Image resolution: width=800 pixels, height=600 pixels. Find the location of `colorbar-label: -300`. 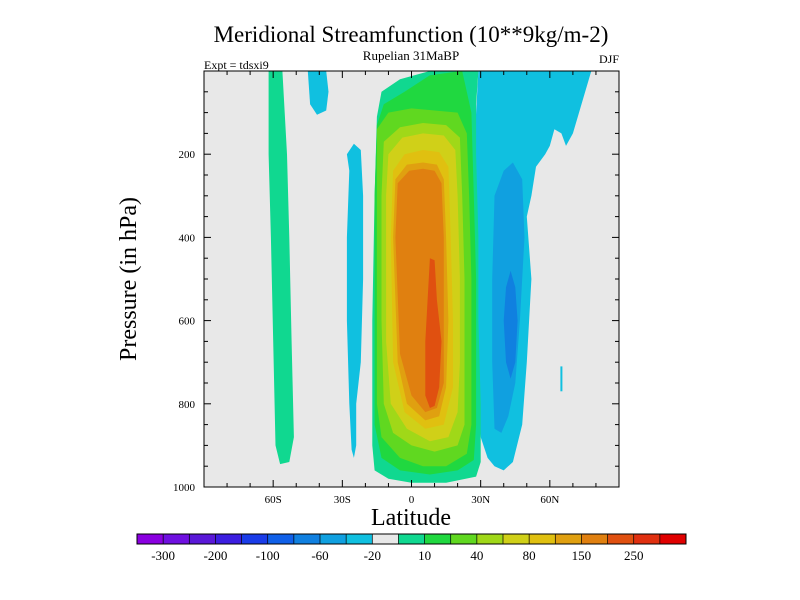

colorbar-label: -300 is located at coordinates (163, 555).